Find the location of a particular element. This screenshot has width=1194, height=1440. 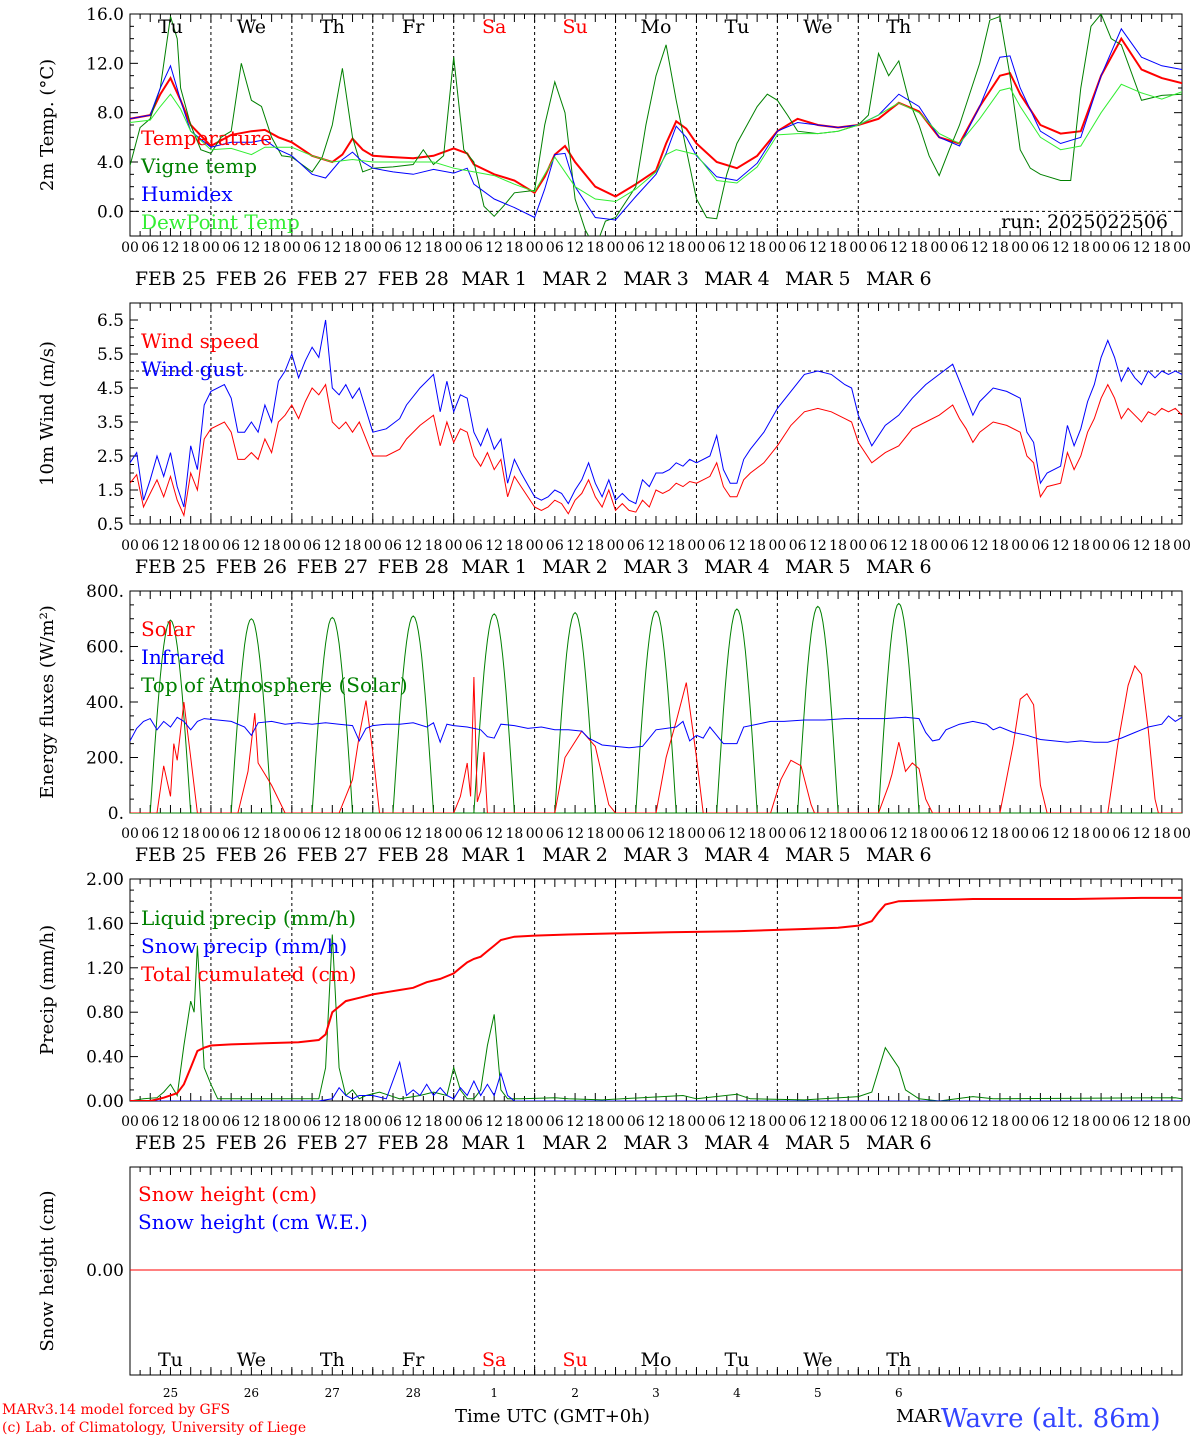

y-tick-label: 1.5 is located at coordinates (110, 491).